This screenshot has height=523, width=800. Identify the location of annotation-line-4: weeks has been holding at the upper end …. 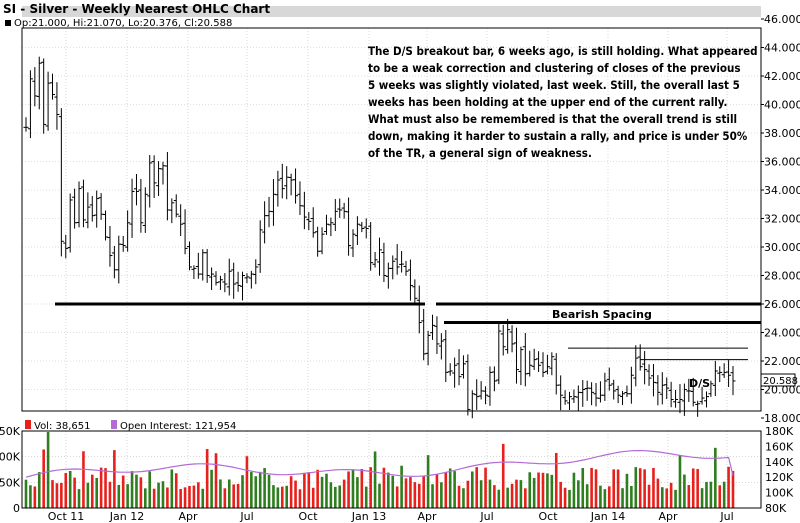
(547, 102).